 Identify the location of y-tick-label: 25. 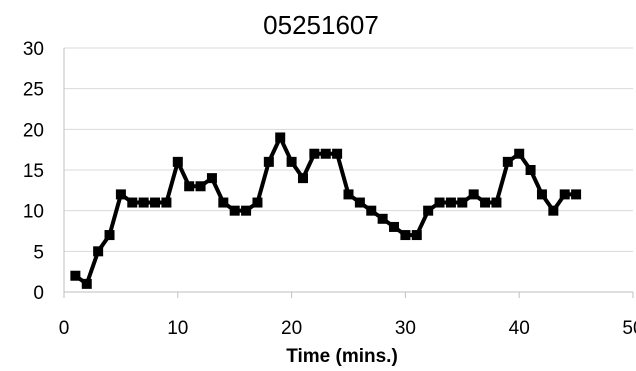
(33, 90).